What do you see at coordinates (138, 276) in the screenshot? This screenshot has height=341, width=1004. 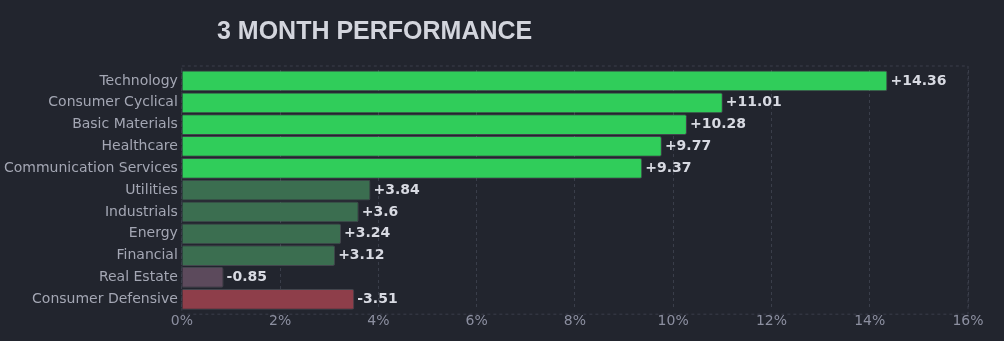 I see `y-tick-label: Real Estate` at bounding box center [138, 276].